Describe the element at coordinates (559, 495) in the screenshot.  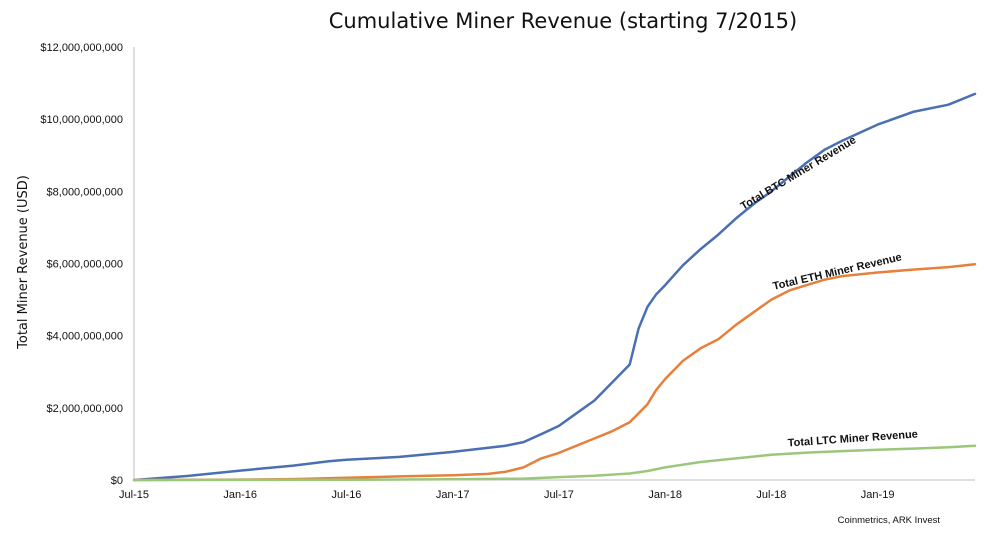
I see `x-tick-label: Jul-17` at that location.